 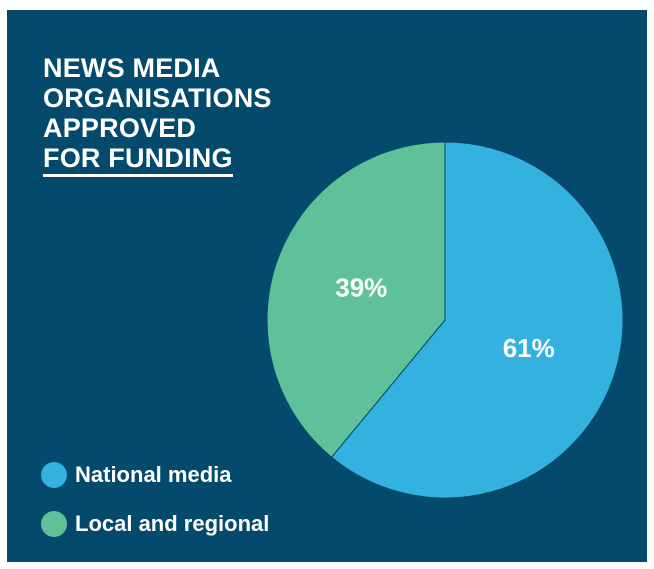 What do you see at coordinates (54, 524) in the screenshot?
I see `legend-swatch-local-and-regional` at bounding box center [54, 524].